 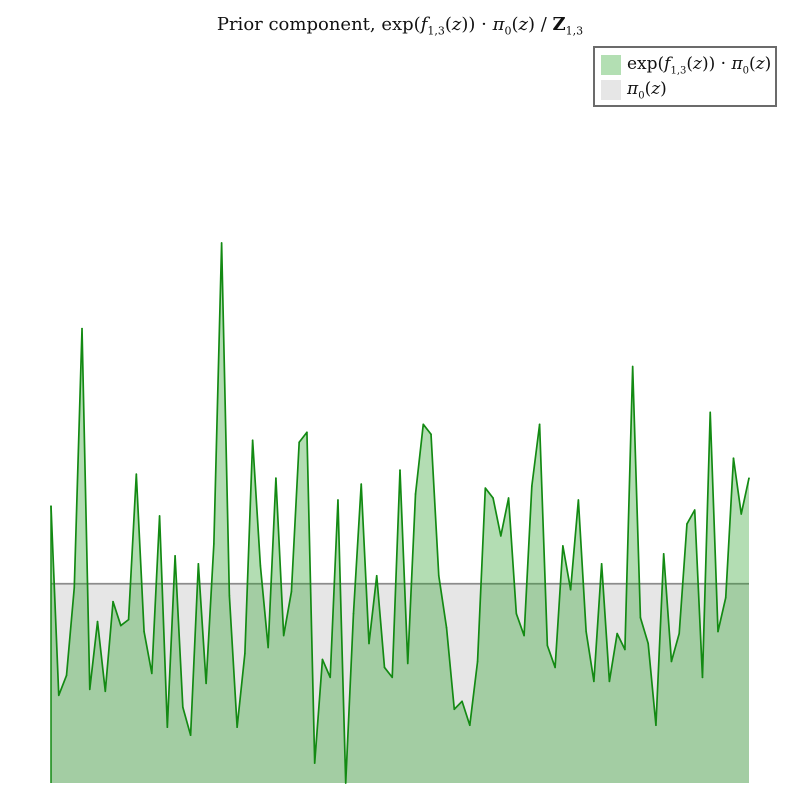 I want to click on legend-item-posterior: exp(f1,3(z)) · π0(z), so click(x=686, y=65).